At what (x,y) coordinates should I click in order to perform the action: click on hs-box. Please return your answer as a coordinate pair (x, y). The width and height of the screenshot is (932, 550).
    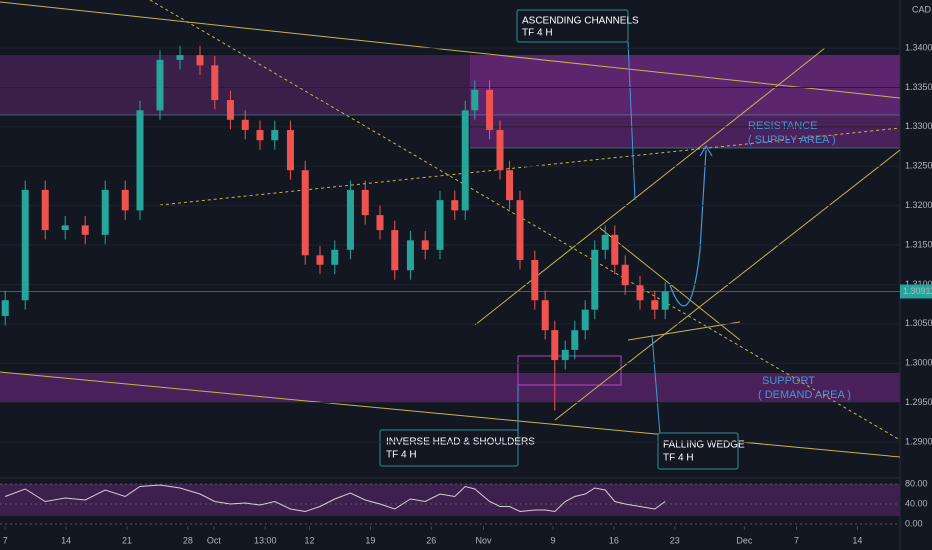
    Looking at the image, I should click on (569, 370).